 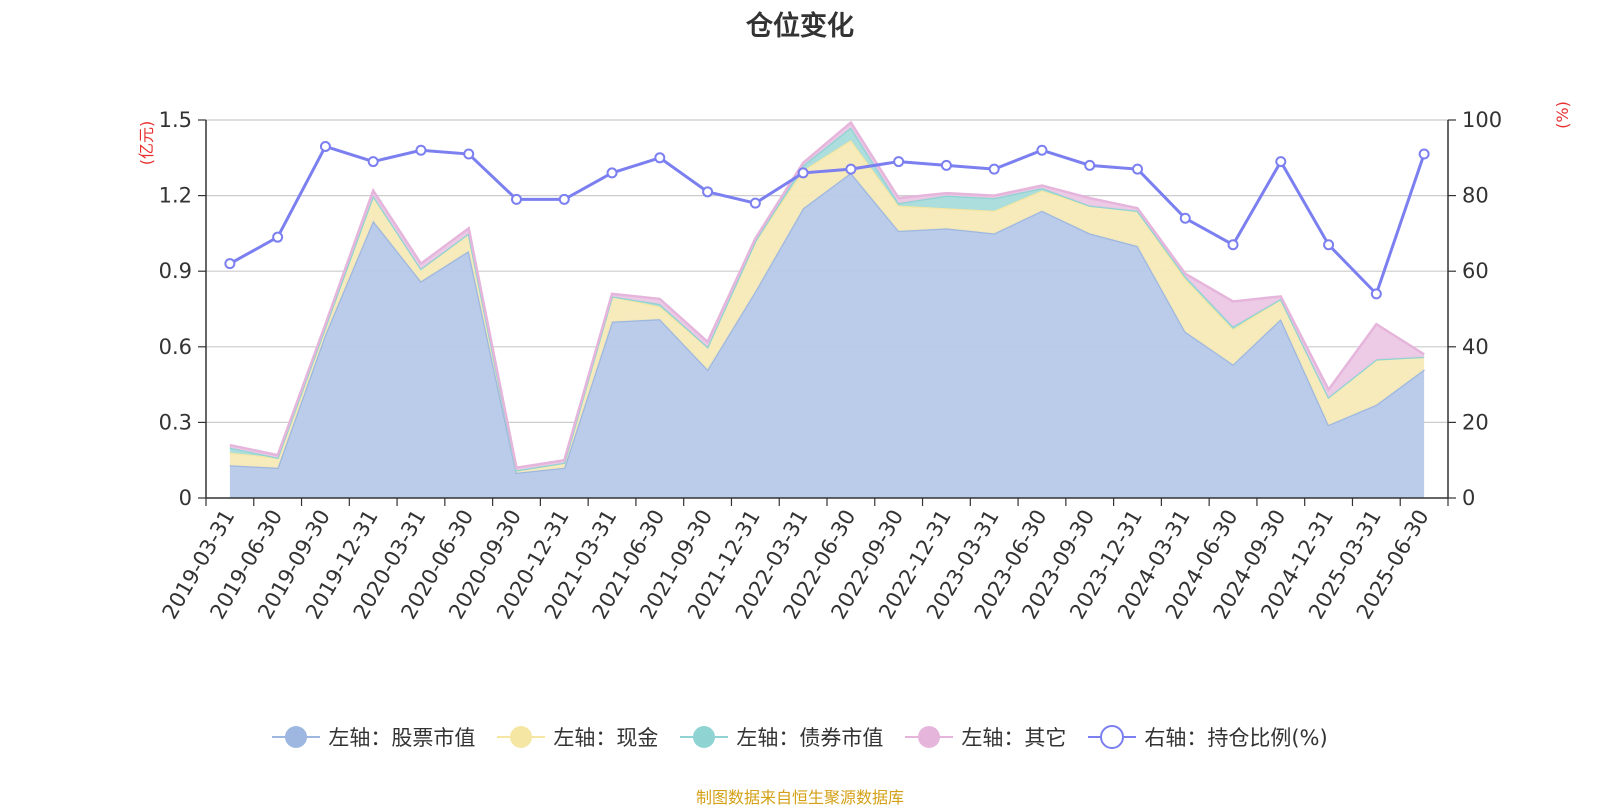 I want to click on right-tick-label: 40, so click(x=1475, y=347).